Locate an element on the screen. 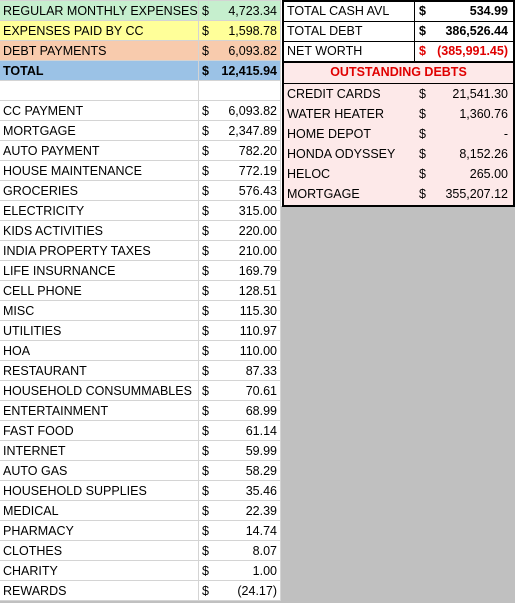 This screenshot has width=515, height=603. expense-row-amount: 220.00 is located at coordinates (257, 231).